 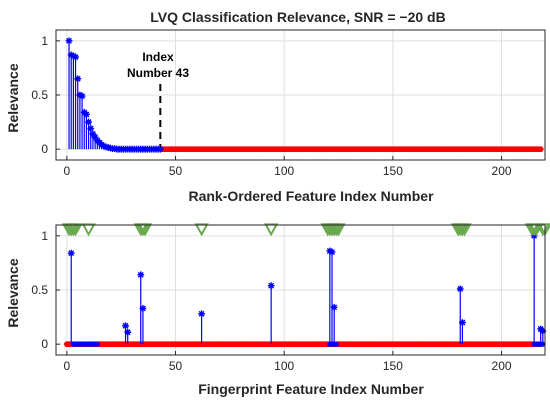 I want to click on bottom-x-axis-label: Fingerprint Feature Index Number, so click(x=311, y=389).